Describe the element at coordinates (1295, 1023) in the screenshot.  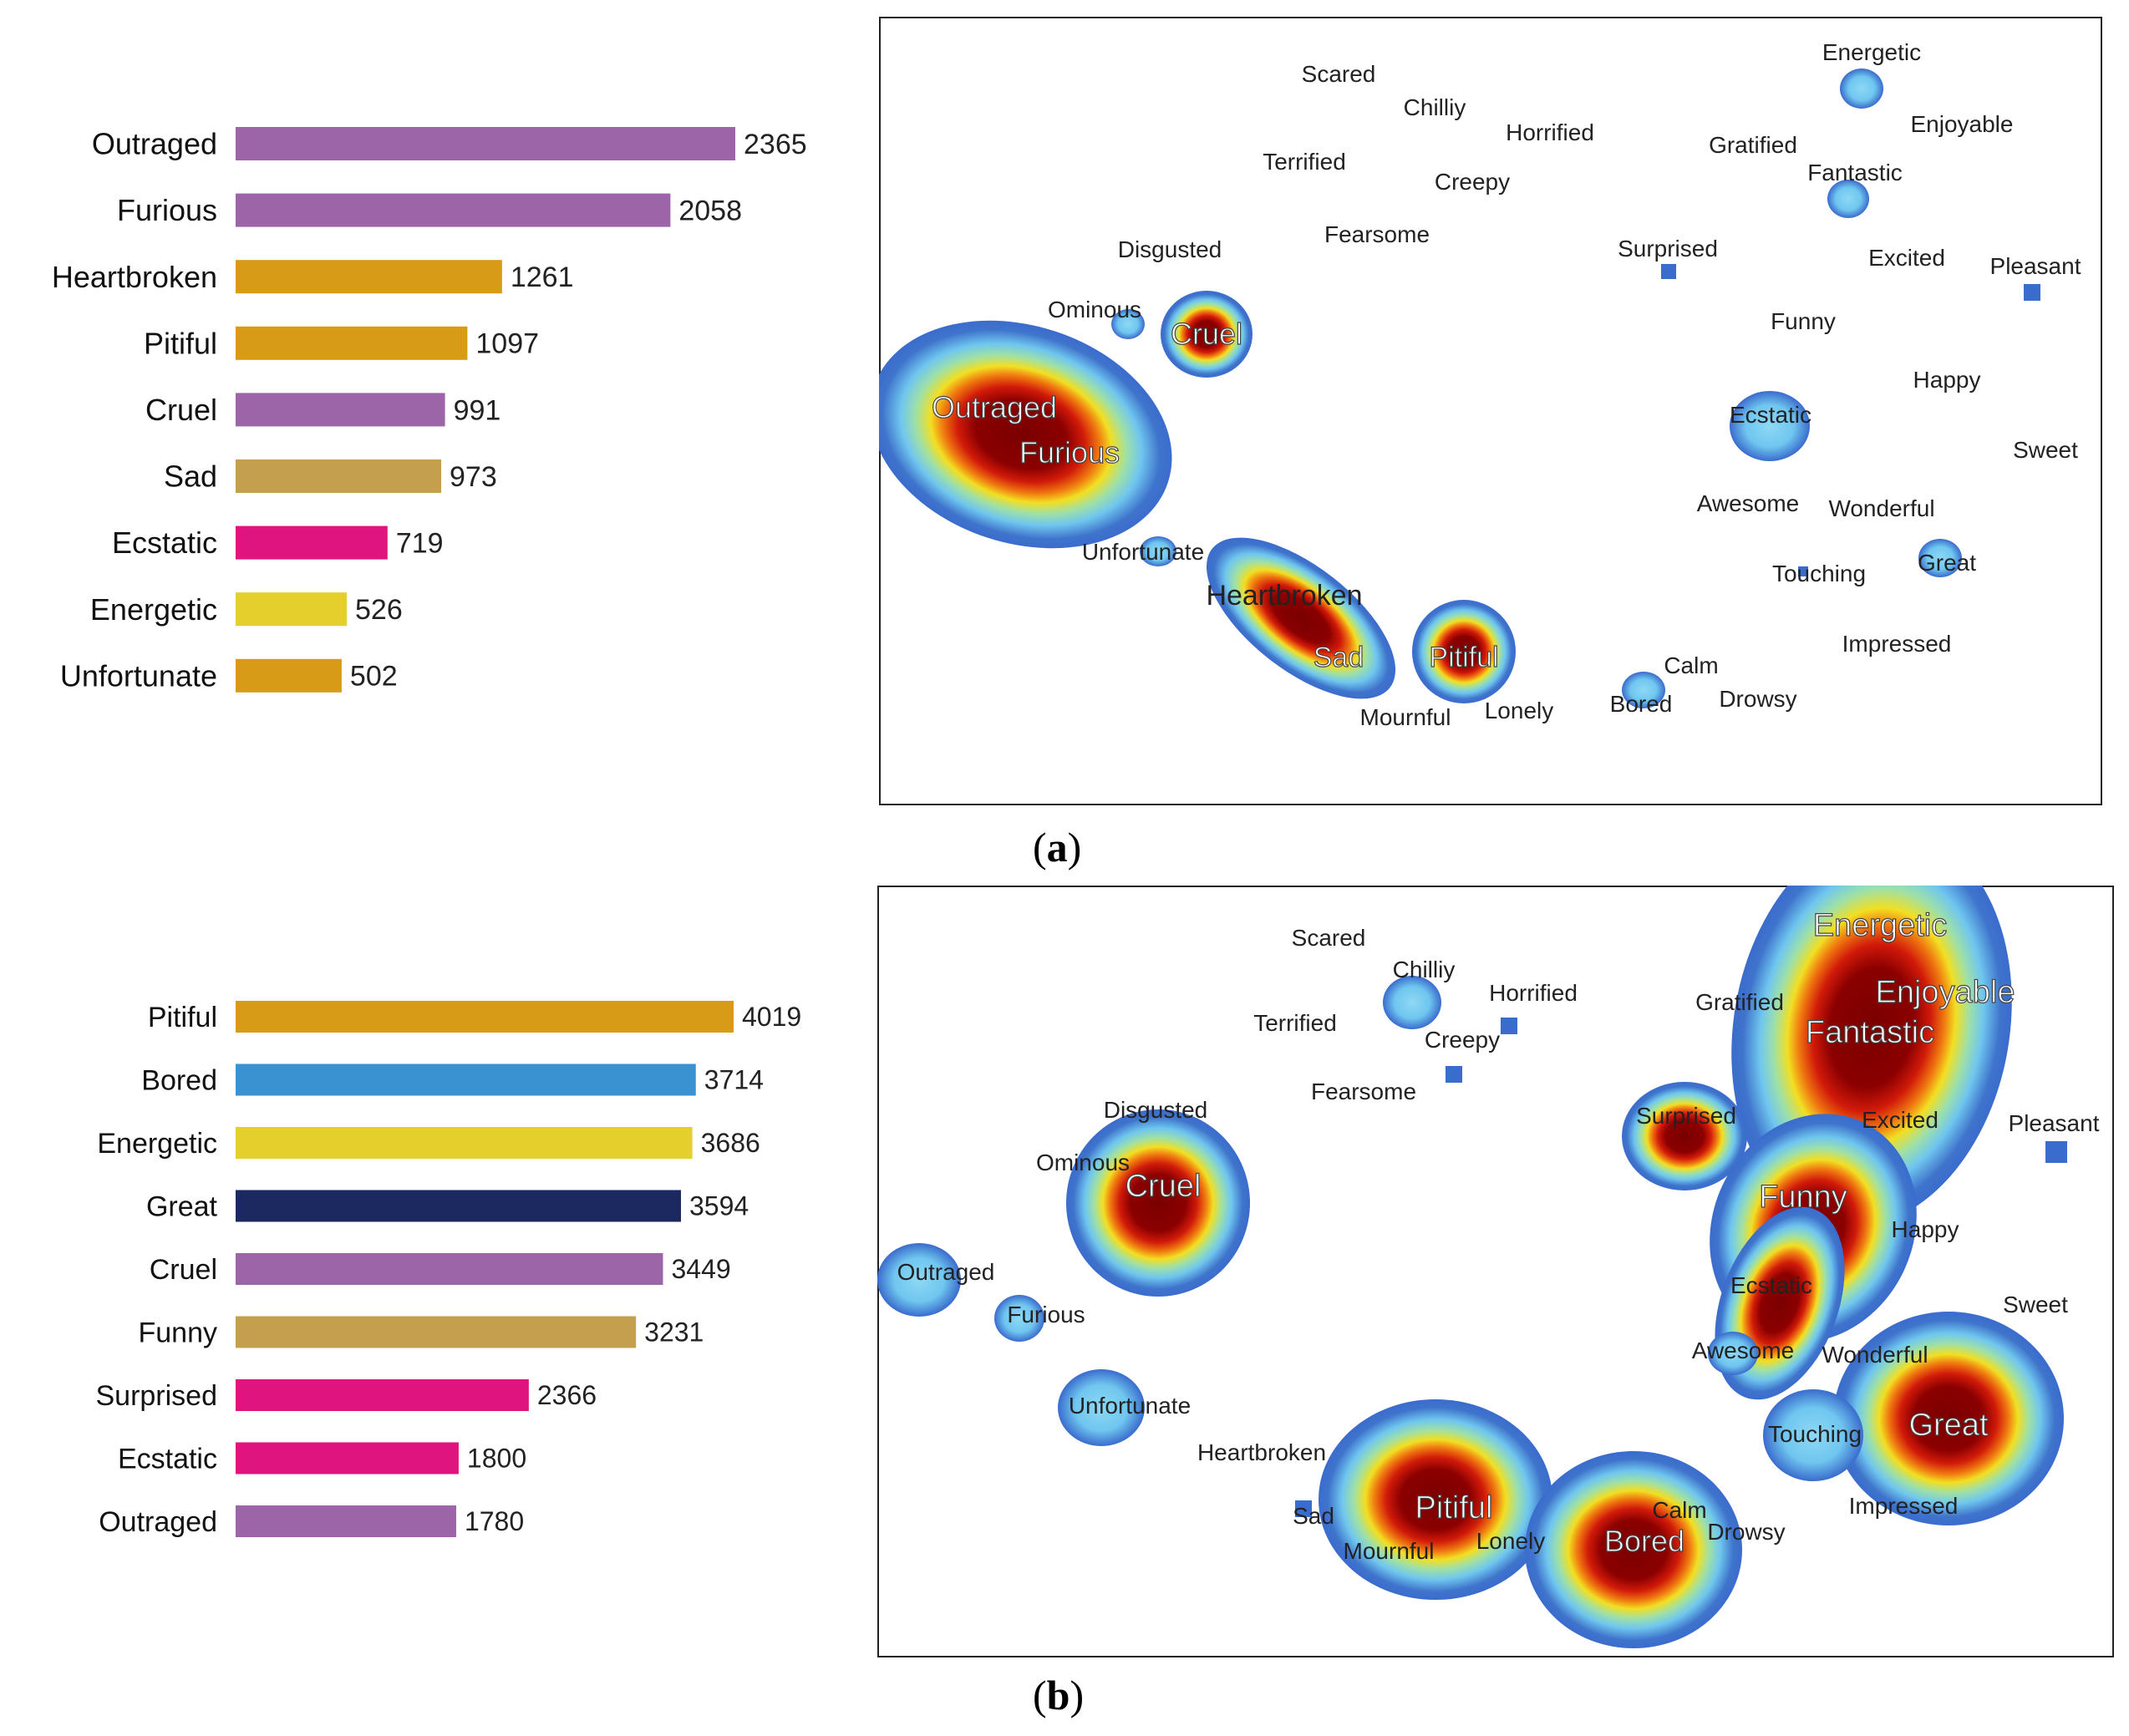
I see `heatmap-word-terrified: Terrified` at that location.